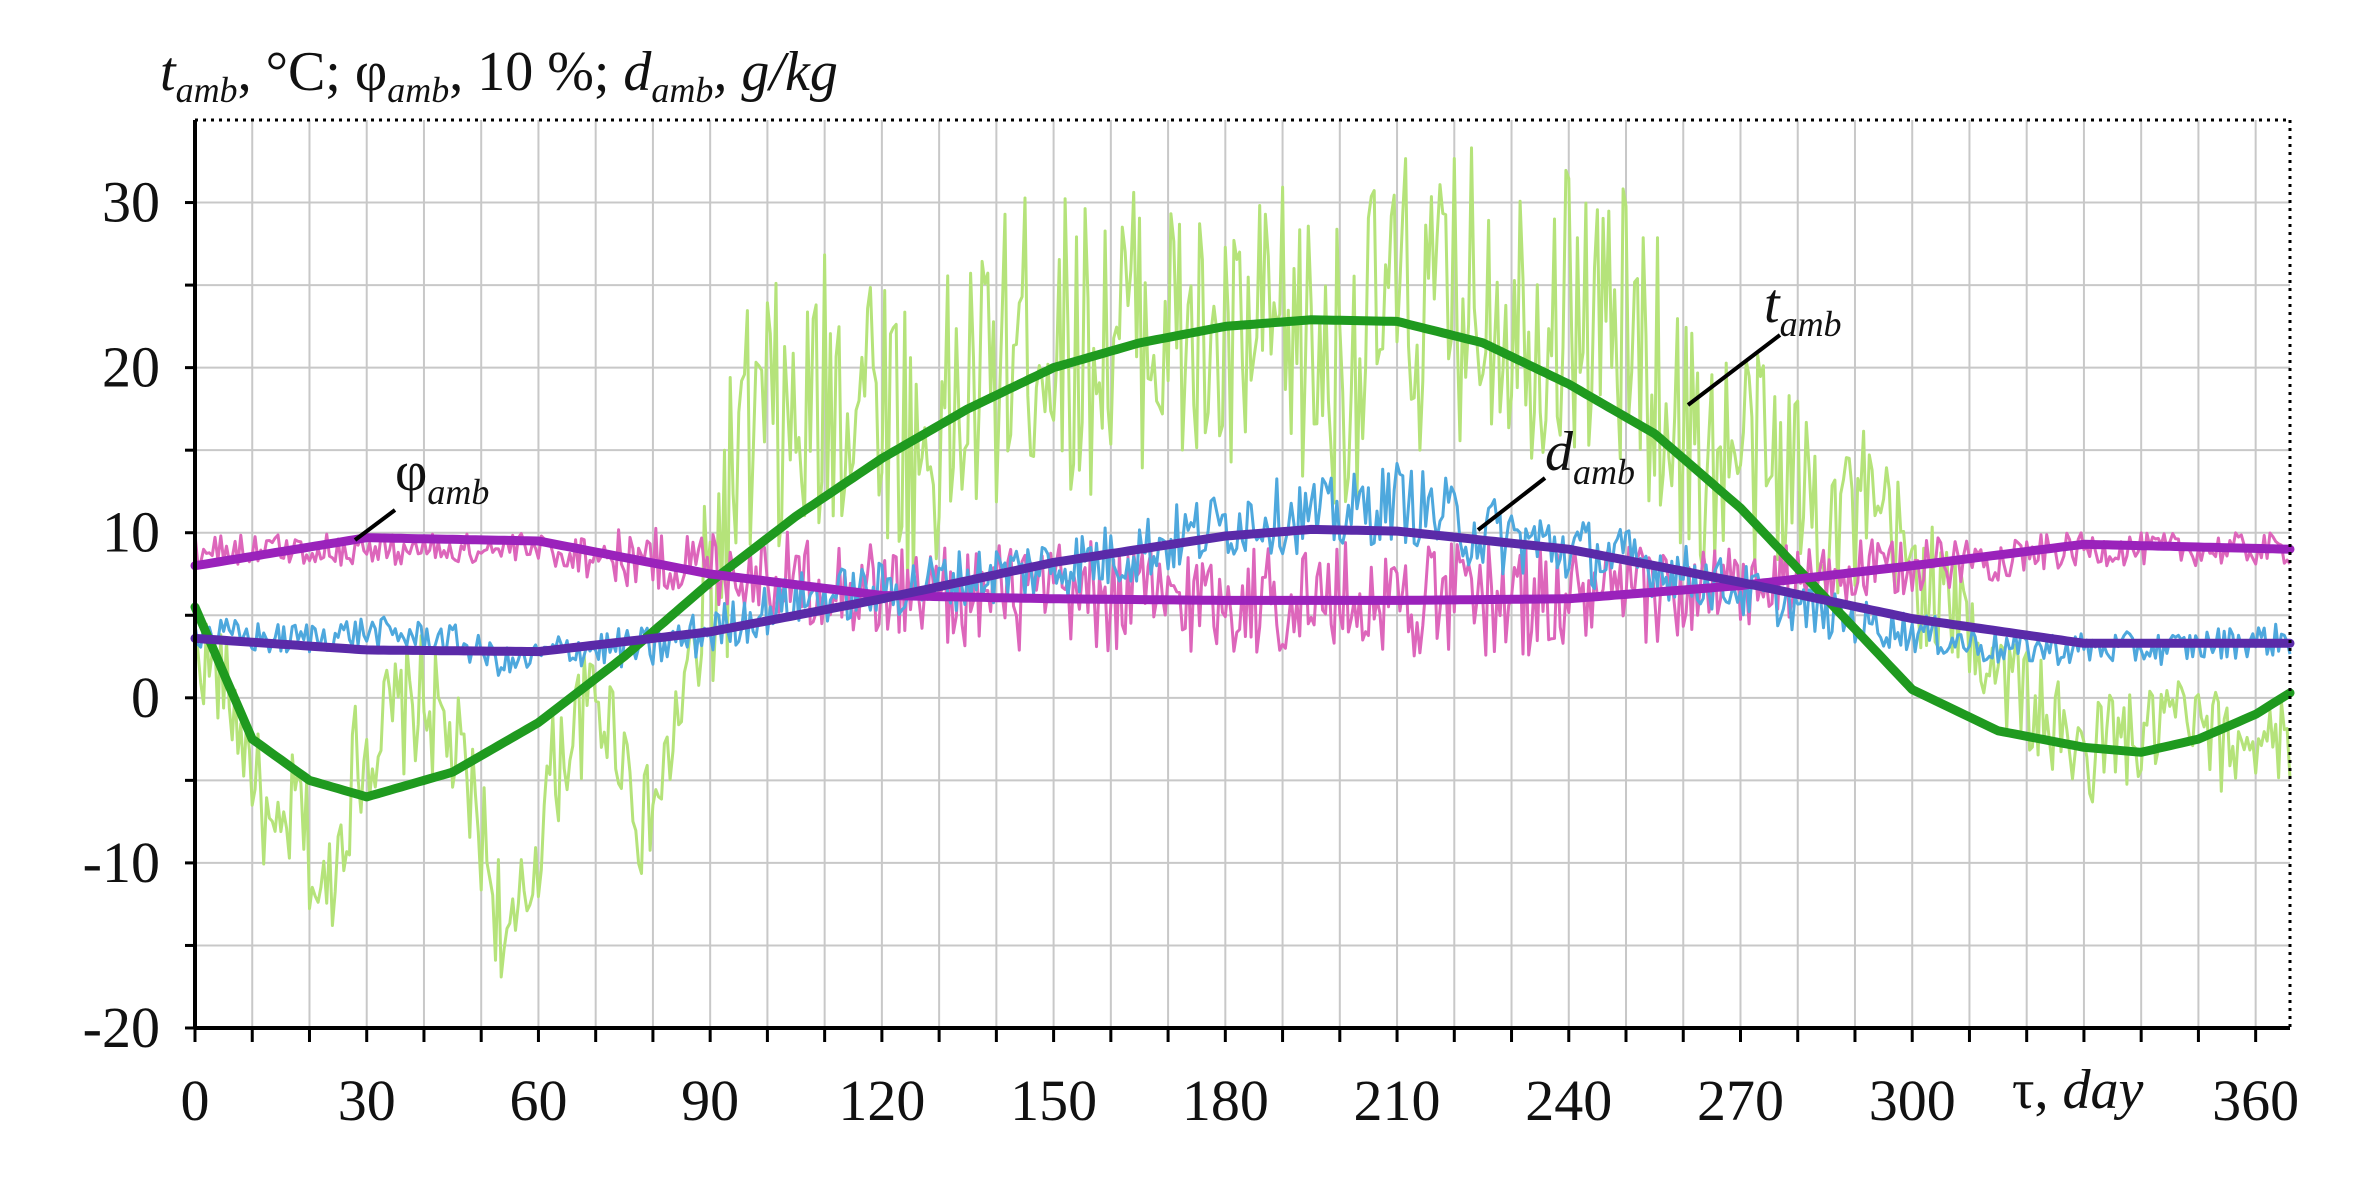  What do you see at coordinates (881, 1100) in the screenshot?
I see `x-tick-label: 120` at bounding box center [881, 1100].